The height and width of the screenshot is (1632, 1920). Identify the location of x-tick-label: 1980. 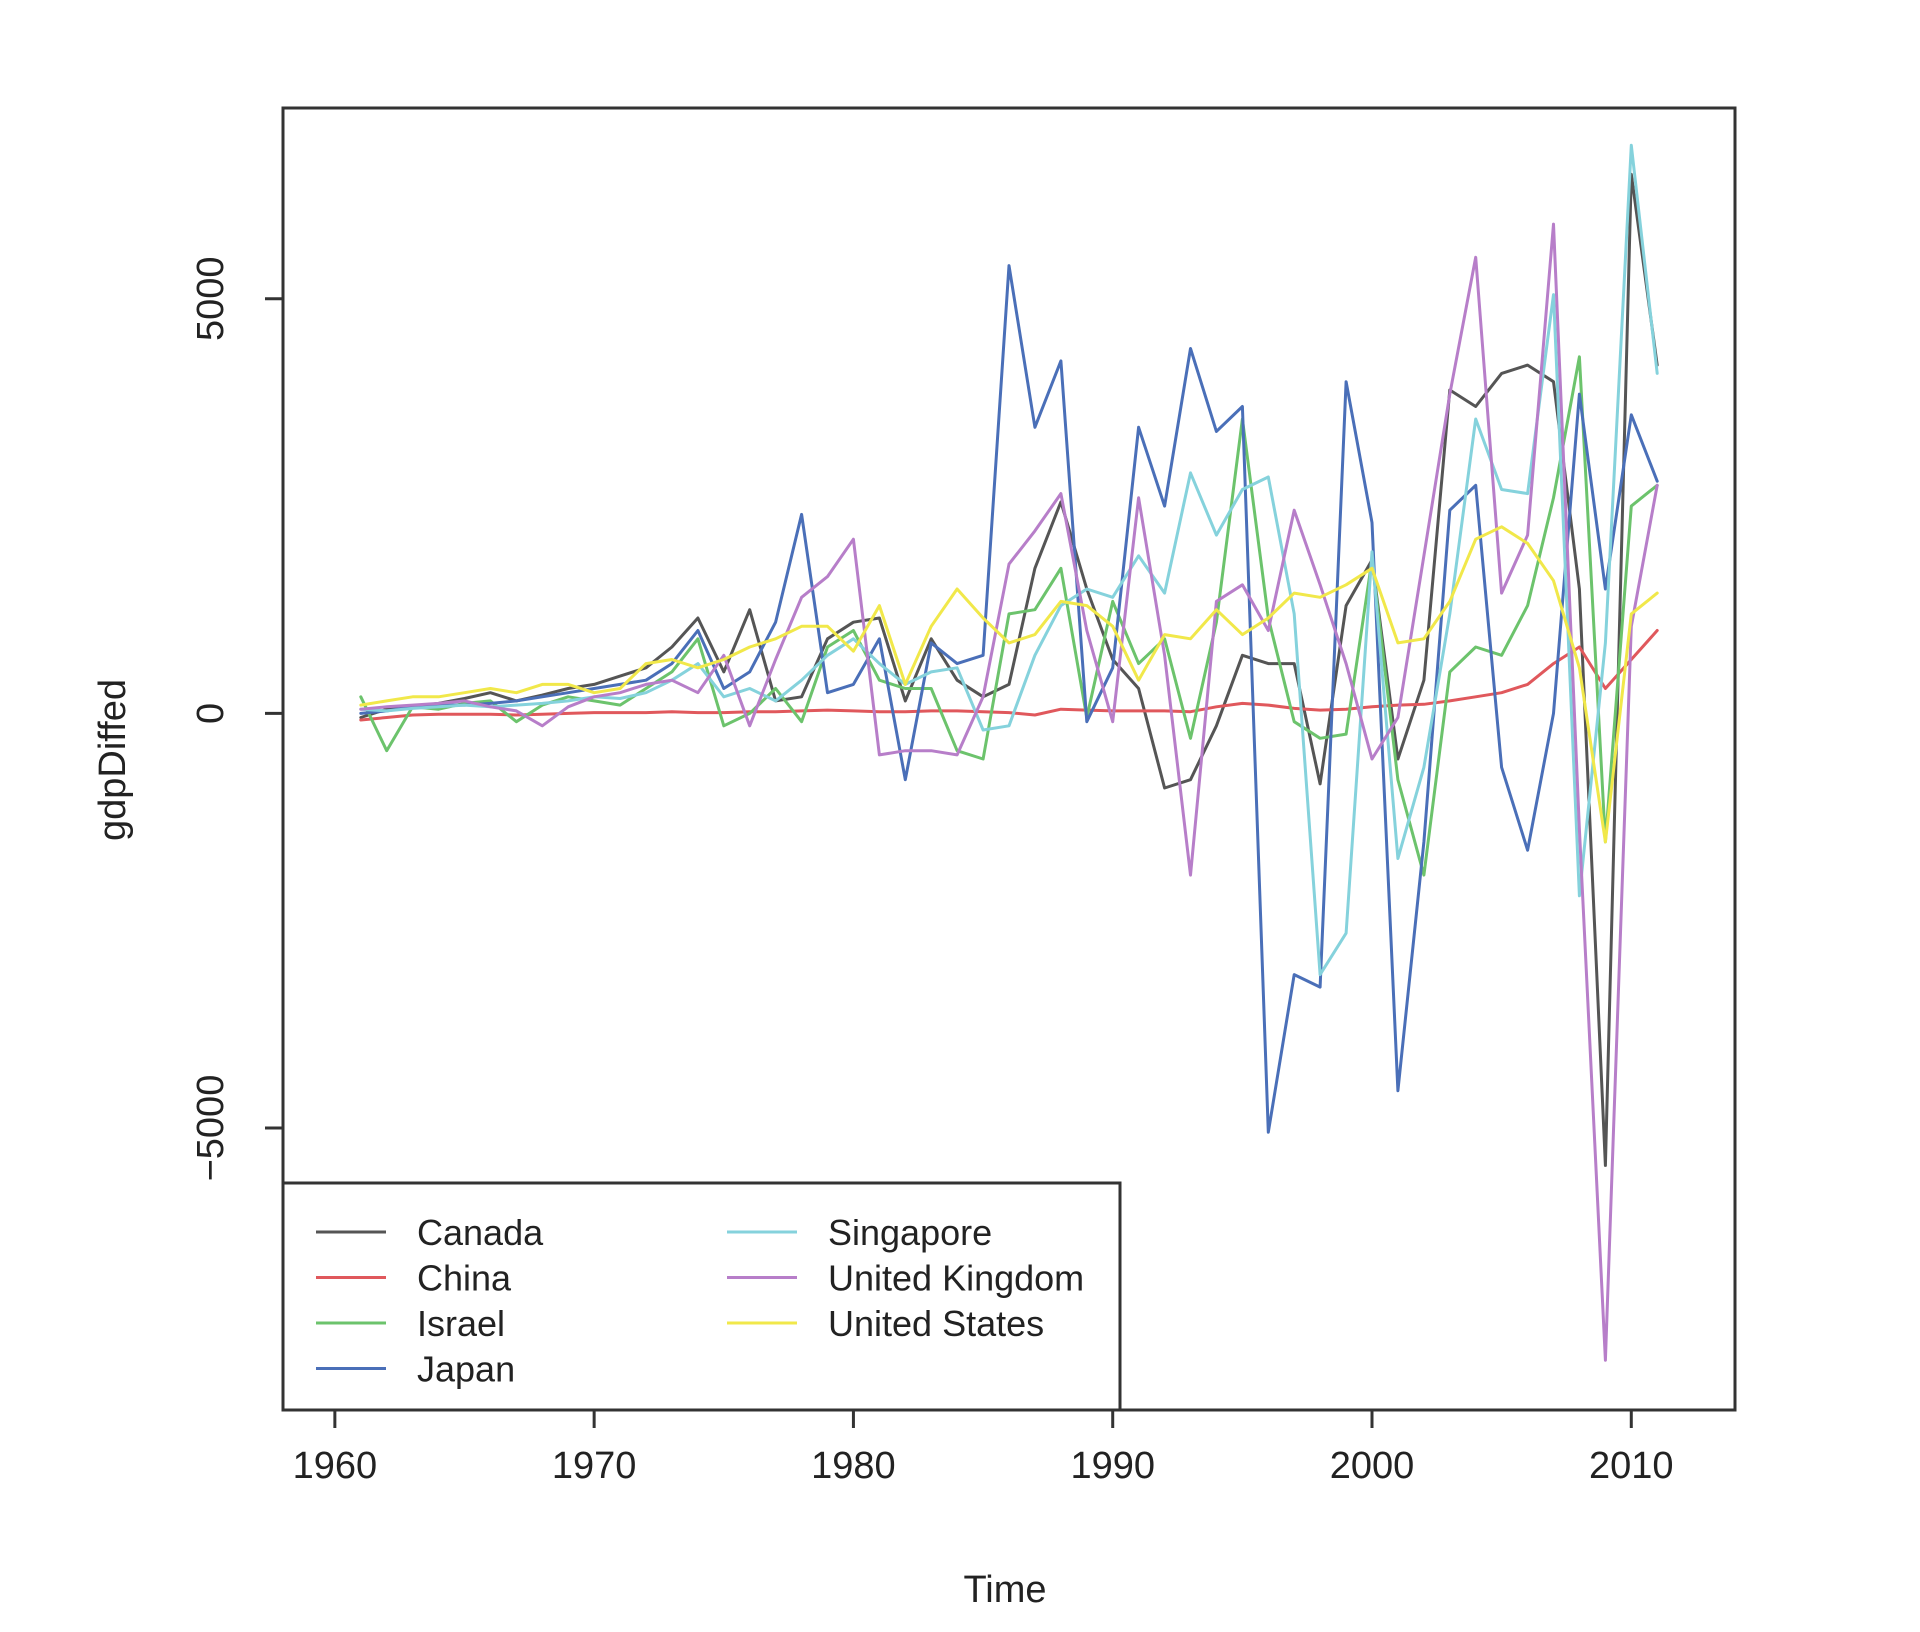
(853, 1466).